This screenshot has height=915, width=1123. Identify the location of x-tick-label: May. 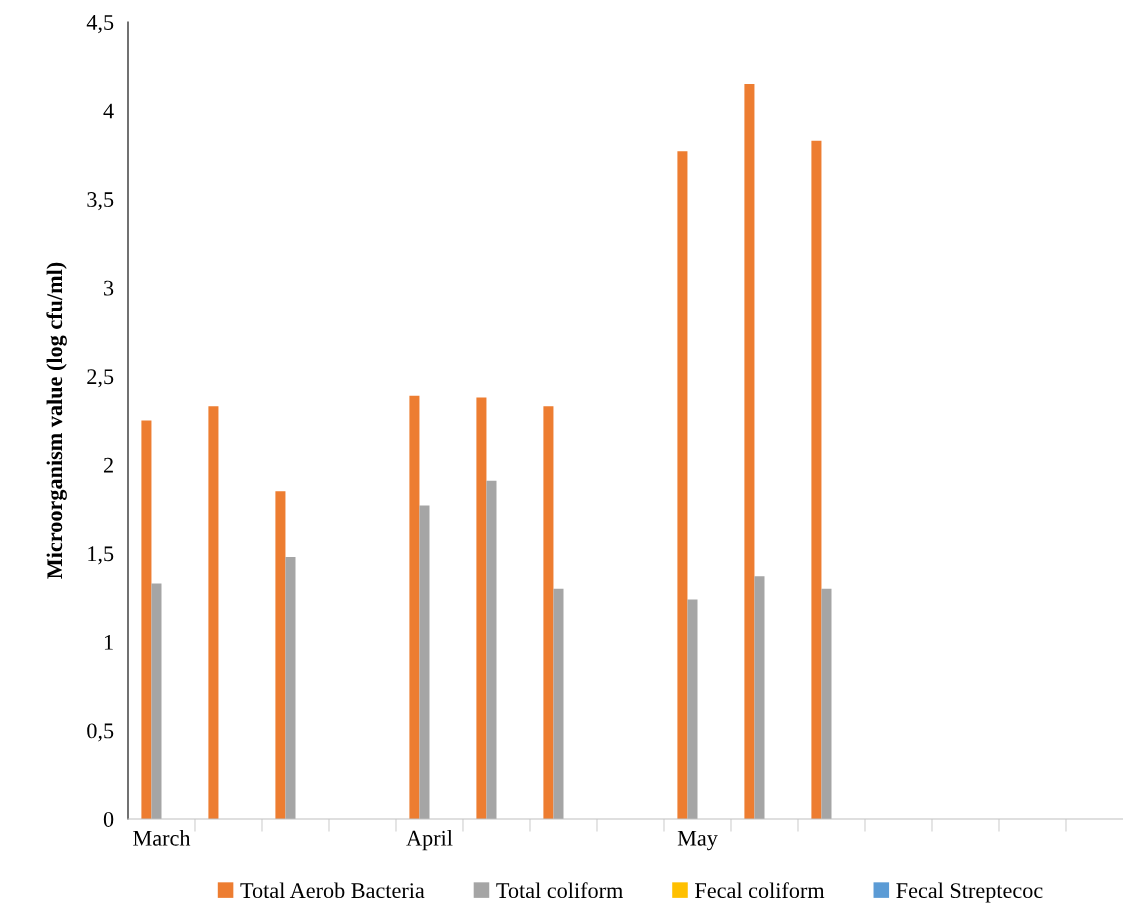
(697, 840).